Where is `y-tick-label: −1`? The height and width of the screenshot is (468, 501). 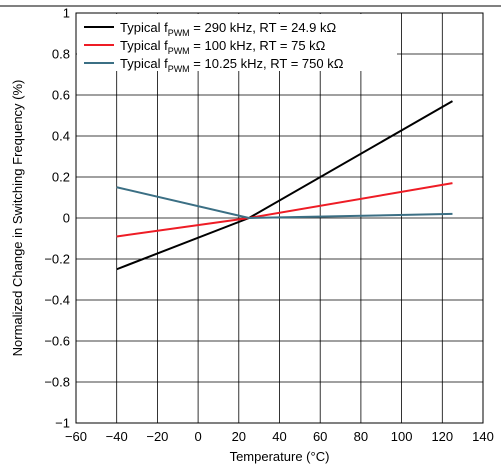 y-tick-label: −1 is located at coordinates (62, 423).